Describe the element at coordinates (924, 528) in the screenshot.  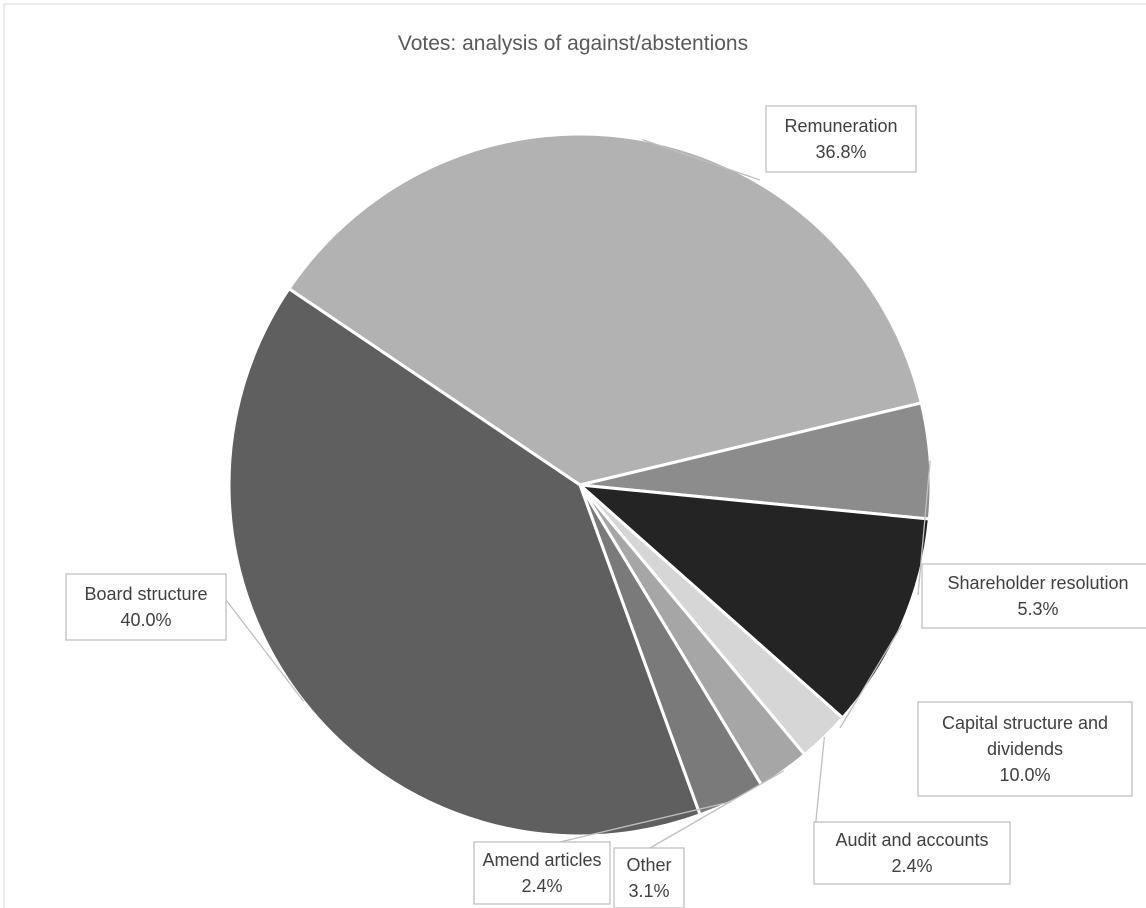
I see `leader-line-shareholder-resolution` at that location.